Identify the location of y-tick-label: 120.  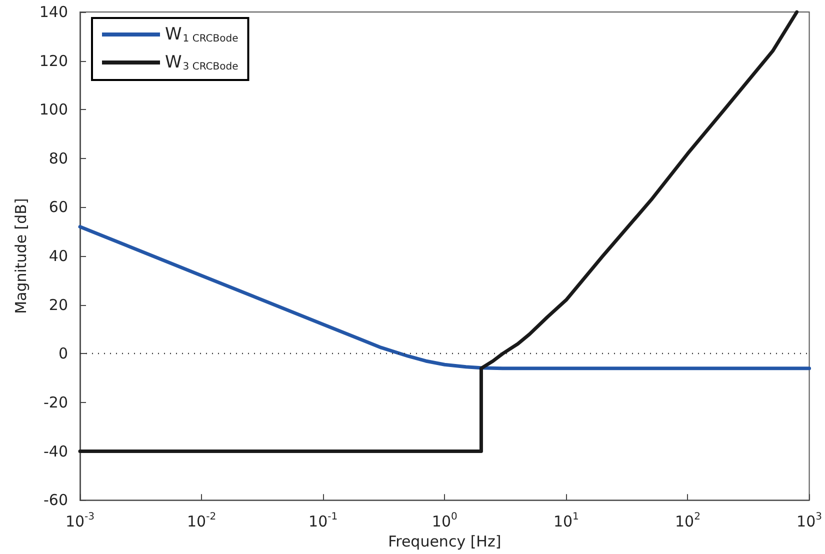
(53, 61).